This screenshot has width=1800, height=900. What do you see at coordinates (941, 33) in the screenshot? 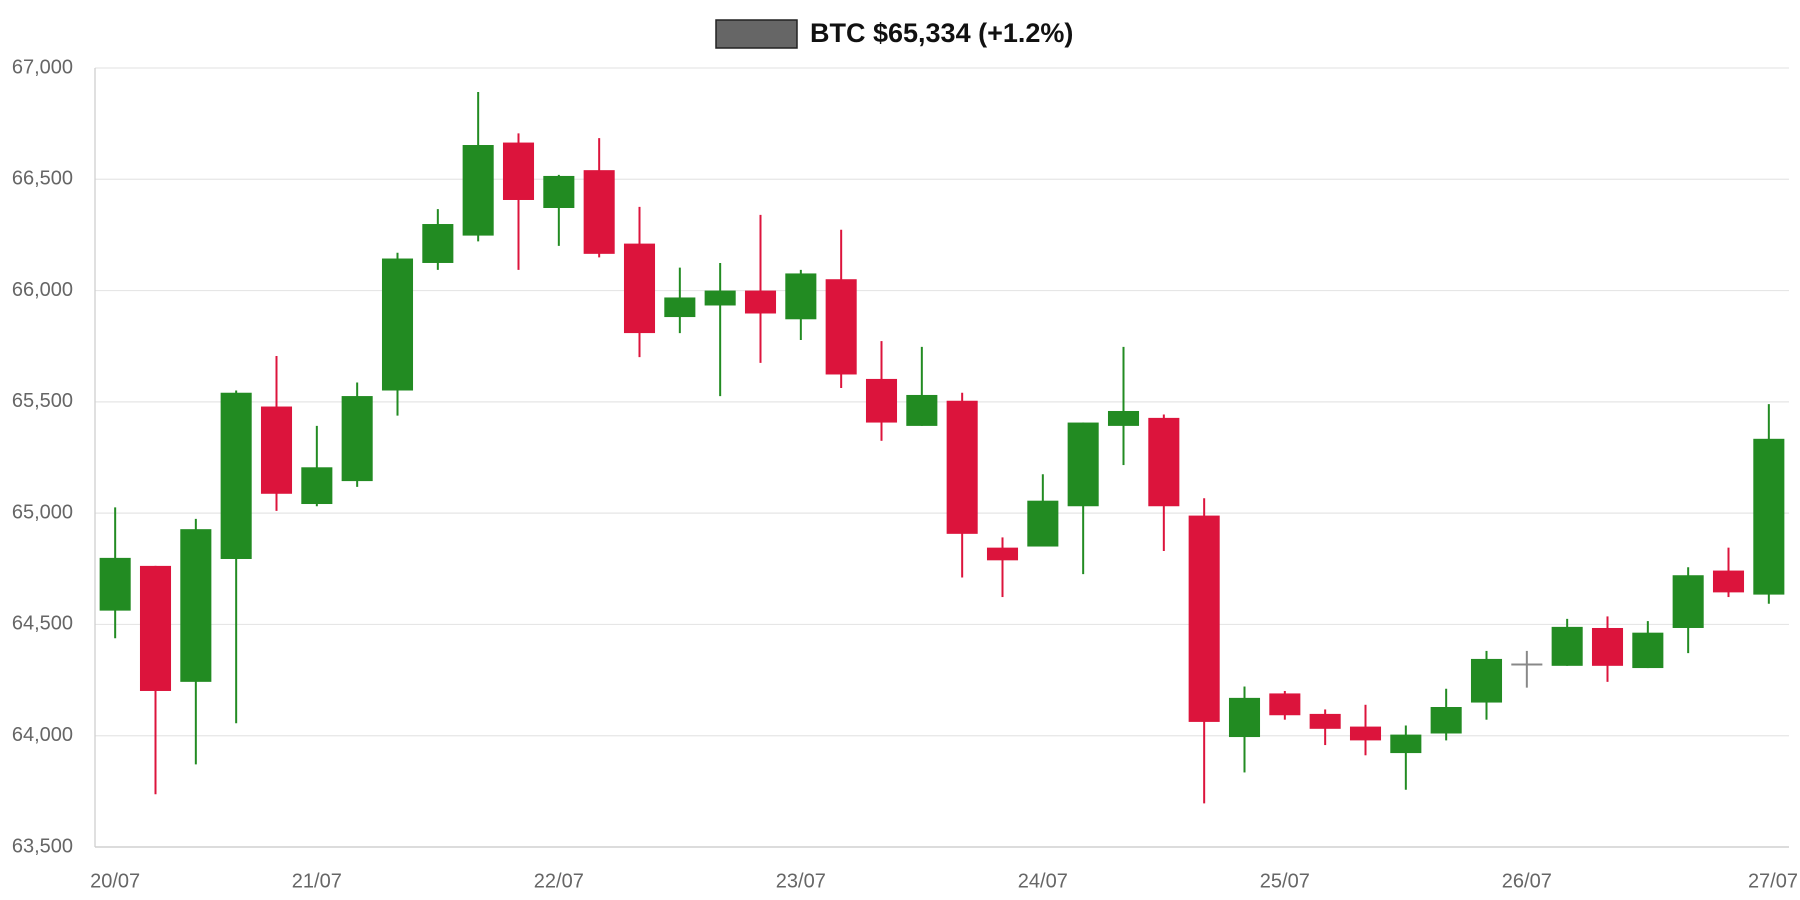
I see `legend-label: BTC $65,334 (+1.2%)` at bounding box center [941, 33].